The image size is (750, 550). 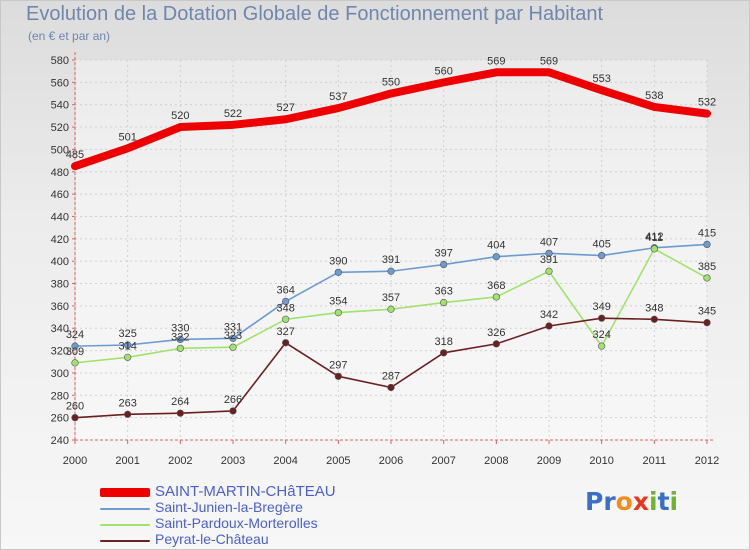 I want to click on y-tick-label: 280, so click(x=60, y=396).